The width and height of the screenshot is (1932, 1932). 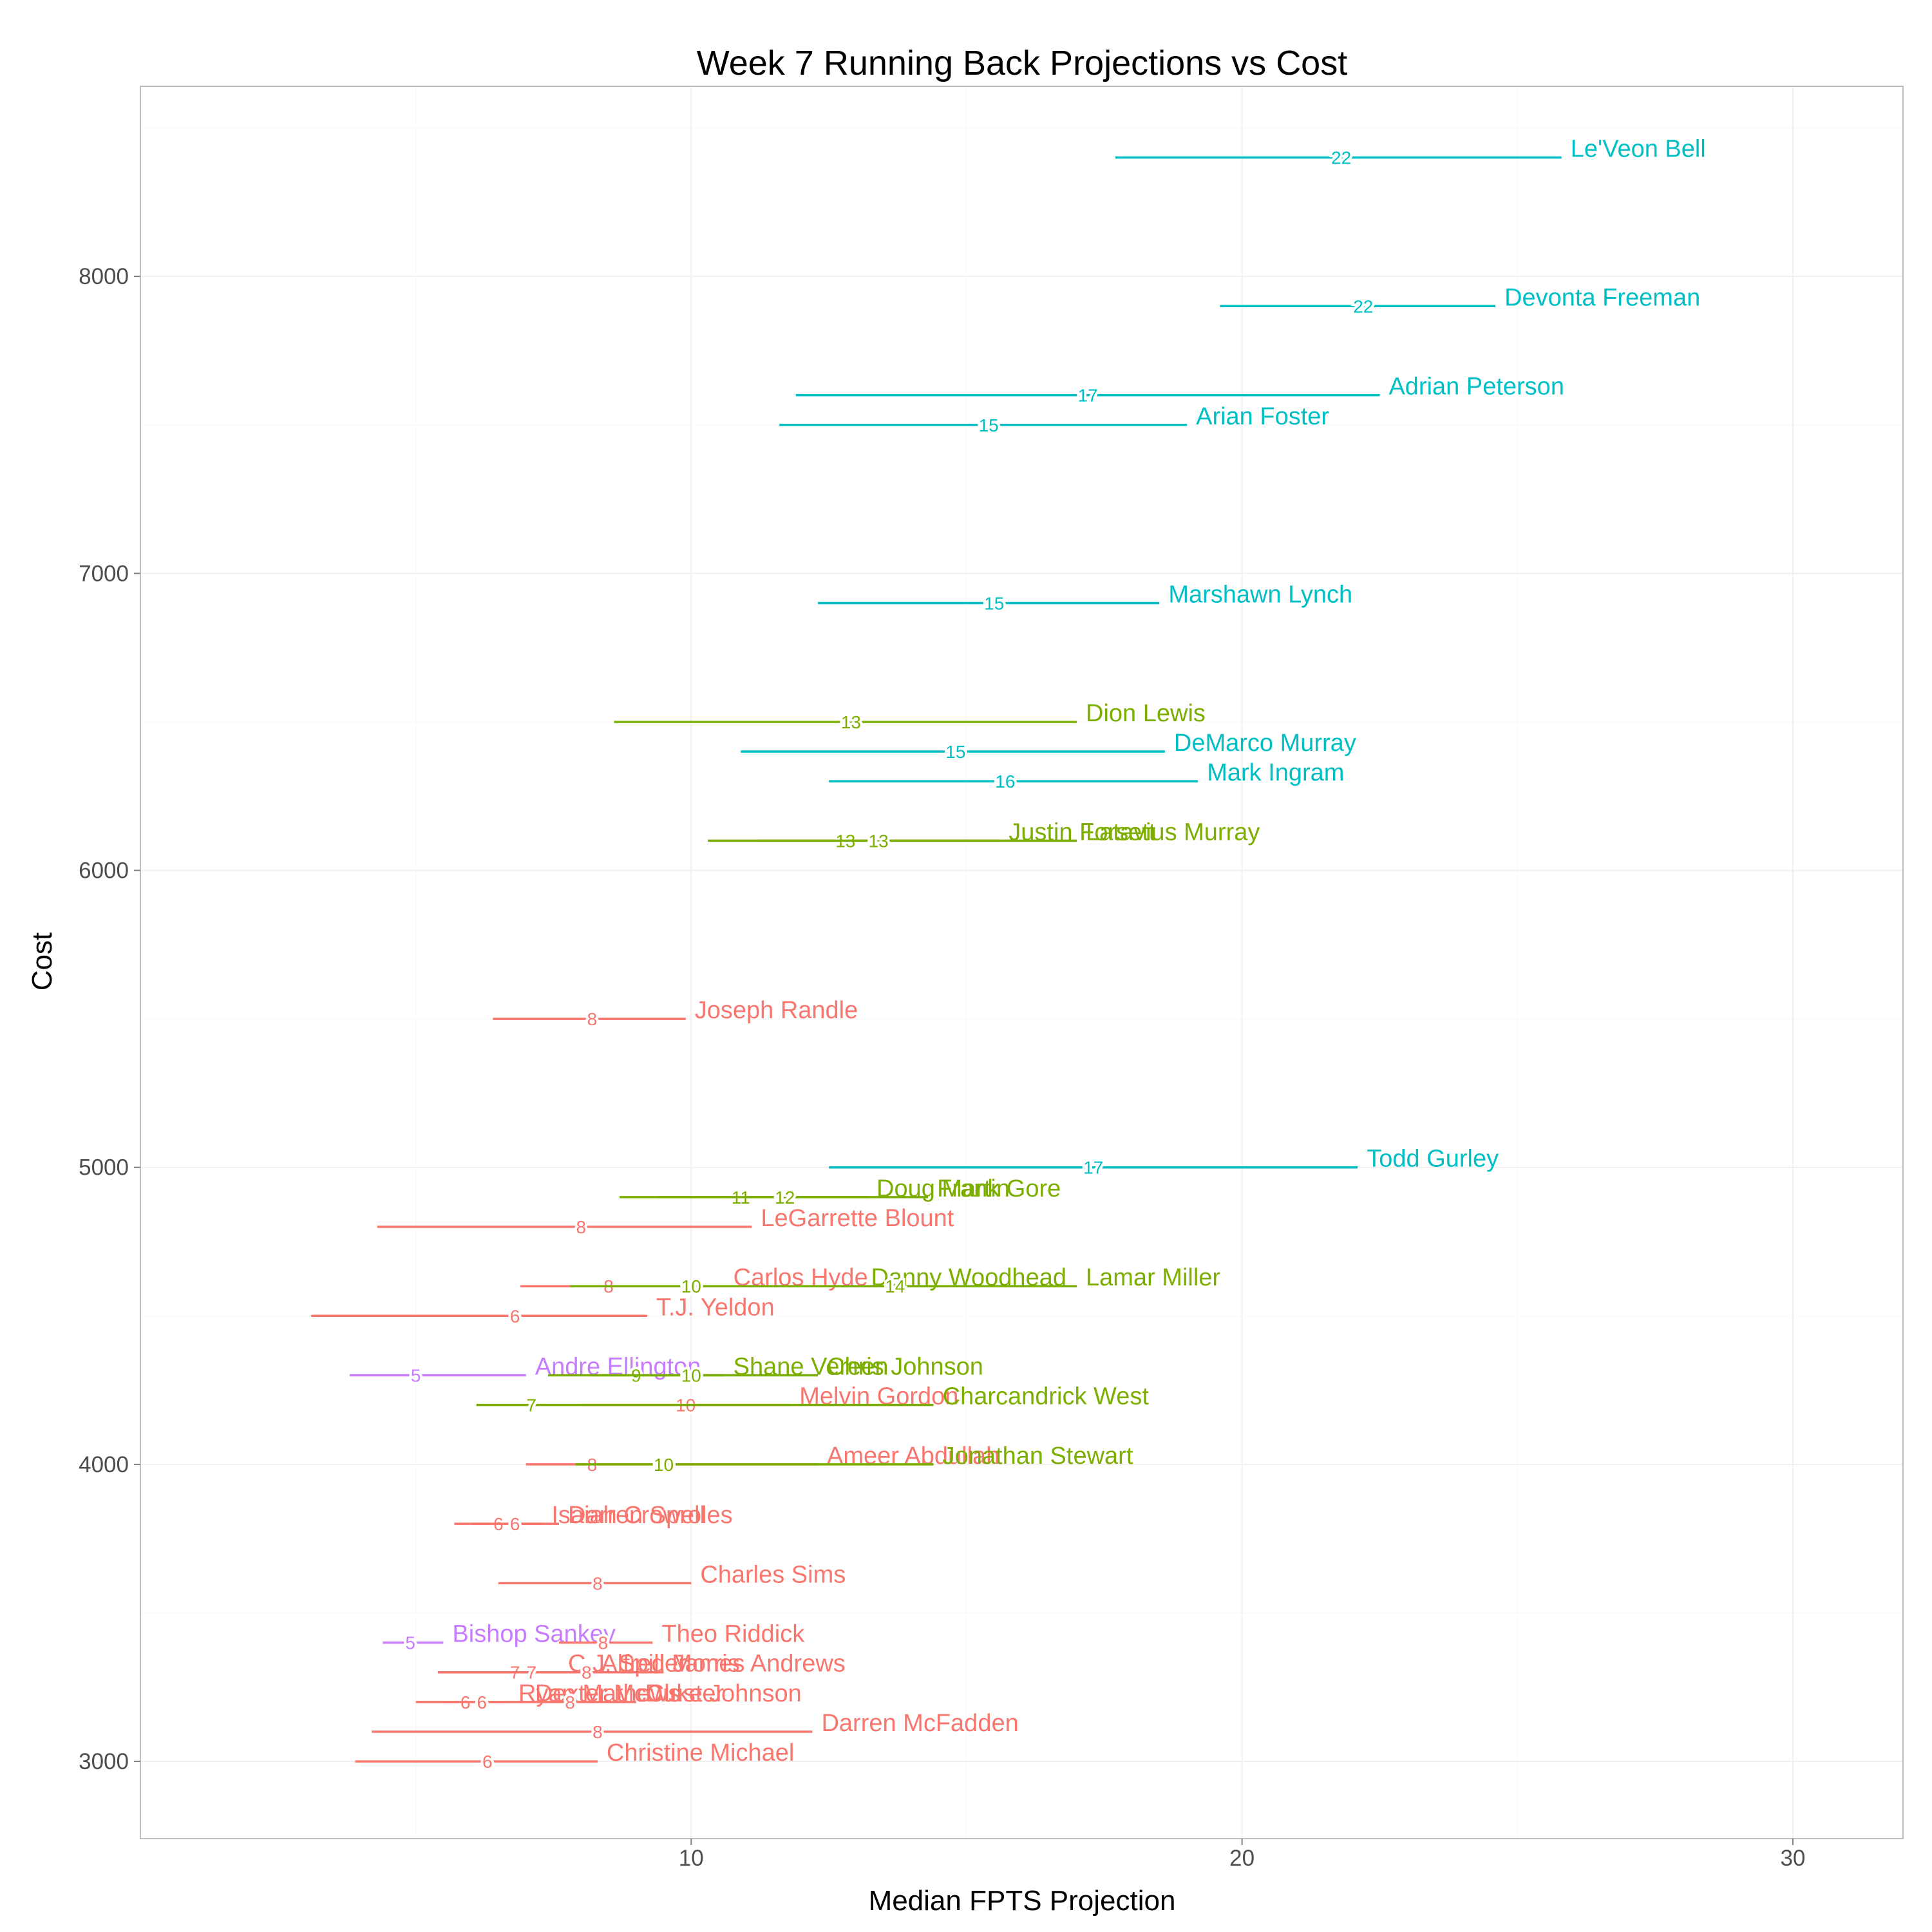 I want to click on player-point: 14 Lamar Miller, so click(x=972, y=1282).